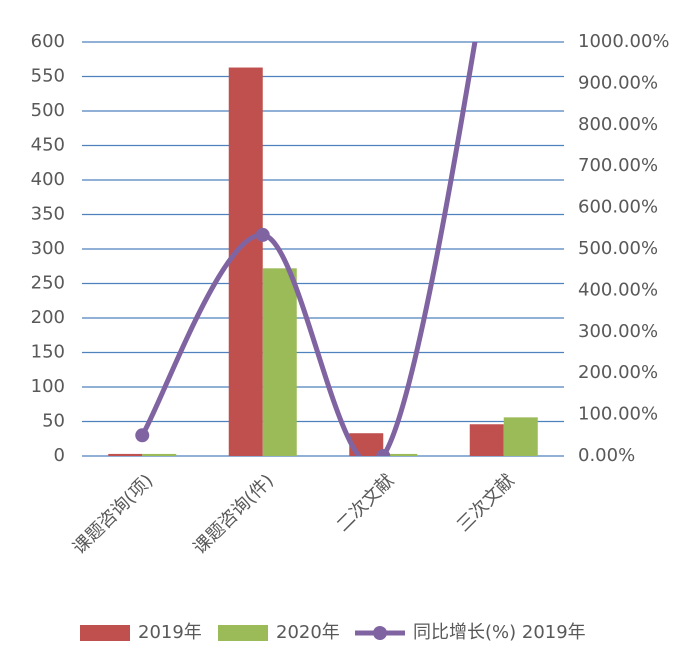 This screenshot has width=683, height=666. What do you see at coordinates (233, 514) in the screenshot?
I see `x-tick-label: 课题咨询(件)` at bounding box center [233, 514].